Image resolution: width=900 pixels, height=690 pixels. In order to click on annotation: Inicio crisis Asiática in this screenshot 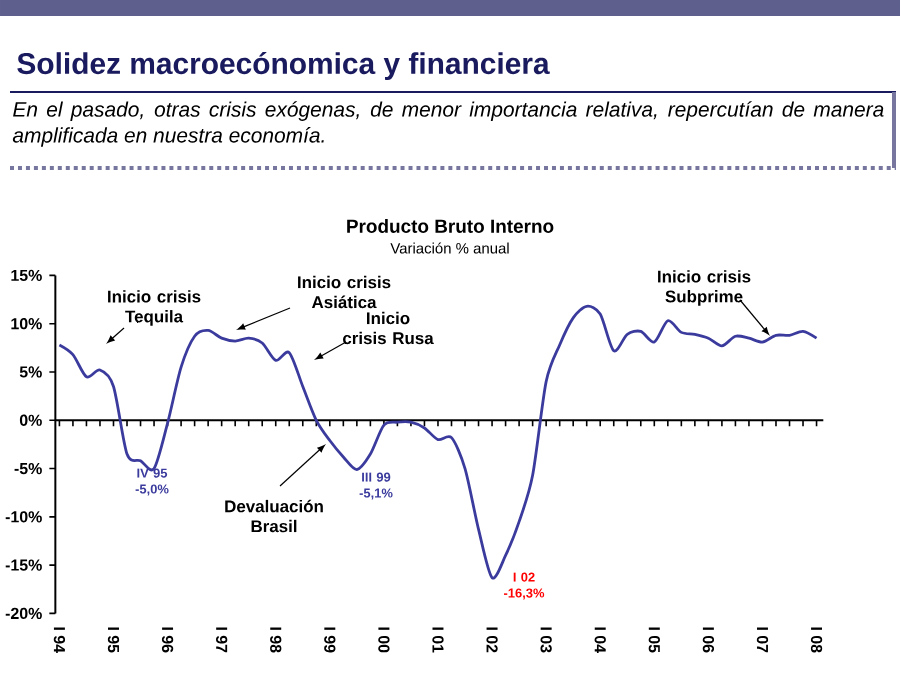, I will do `click(344, 292)`.